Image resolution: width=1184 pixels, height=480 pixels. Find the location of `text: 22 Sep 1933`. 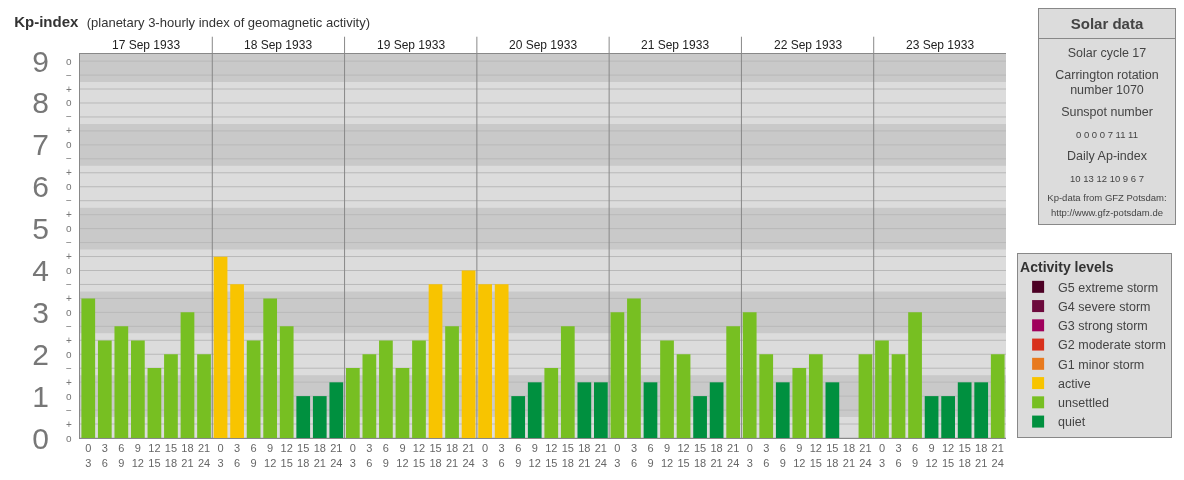

text: 22 Sep 1933 is located at coordinates (808, 45).